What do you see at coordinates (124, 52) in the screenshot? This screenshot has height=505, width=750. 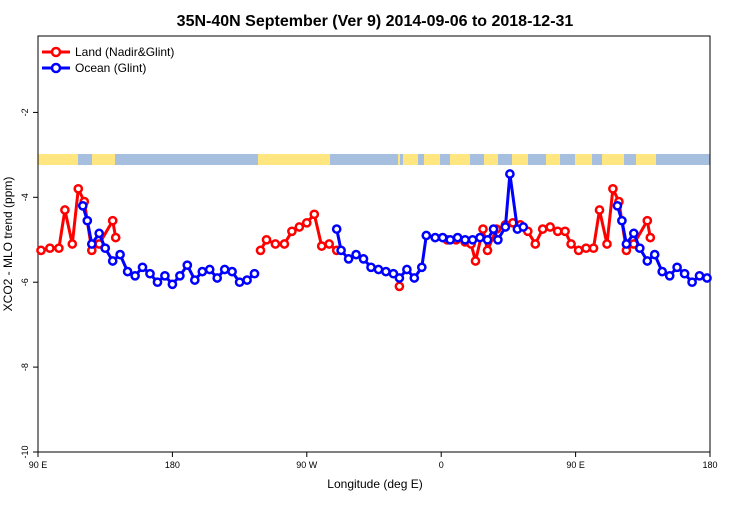 I see `legend-land-label: Land (Nadir&Glint)` at bounding box center [124, 52].